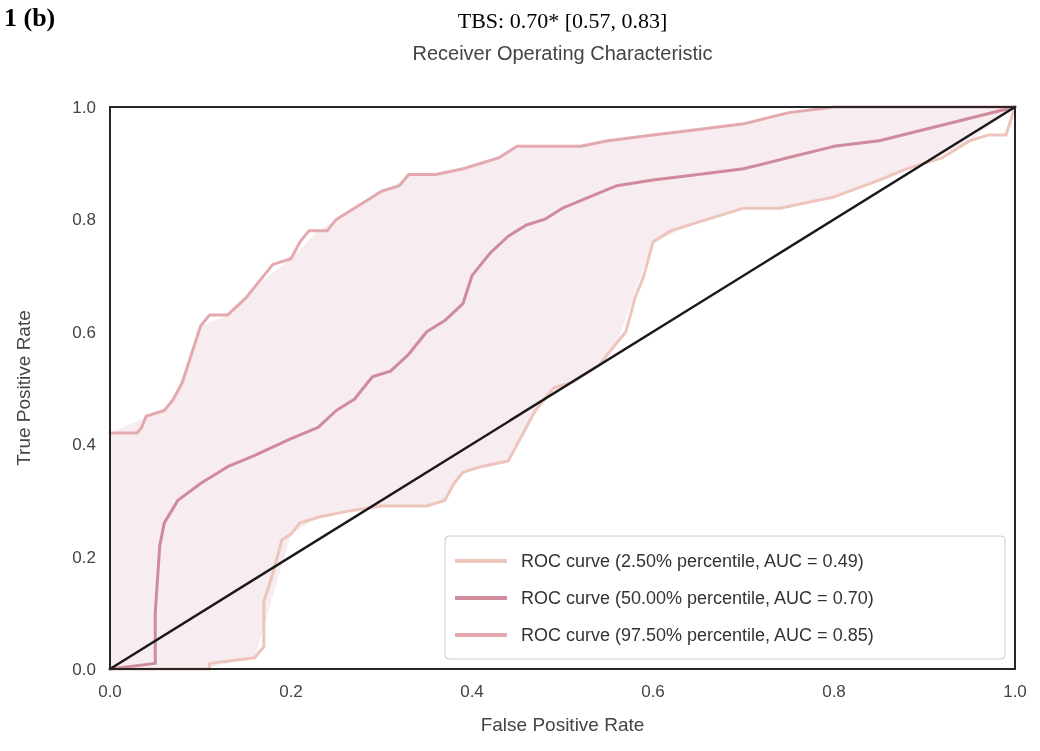 This screenshot has width=1040, height=751. What do you see at coordinates (692, 561) in the screenshot?
I see `legend-label: ROC curve (2.50% percentile, AUC = 0.49)` at bounding box center [692, 561].